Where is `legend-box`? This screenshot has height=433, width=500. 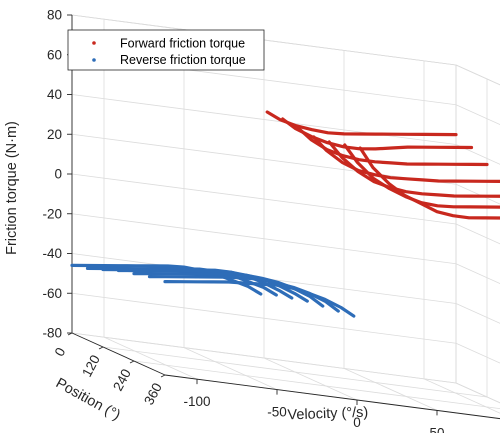 legend-box is located at coordinates (166, 50).